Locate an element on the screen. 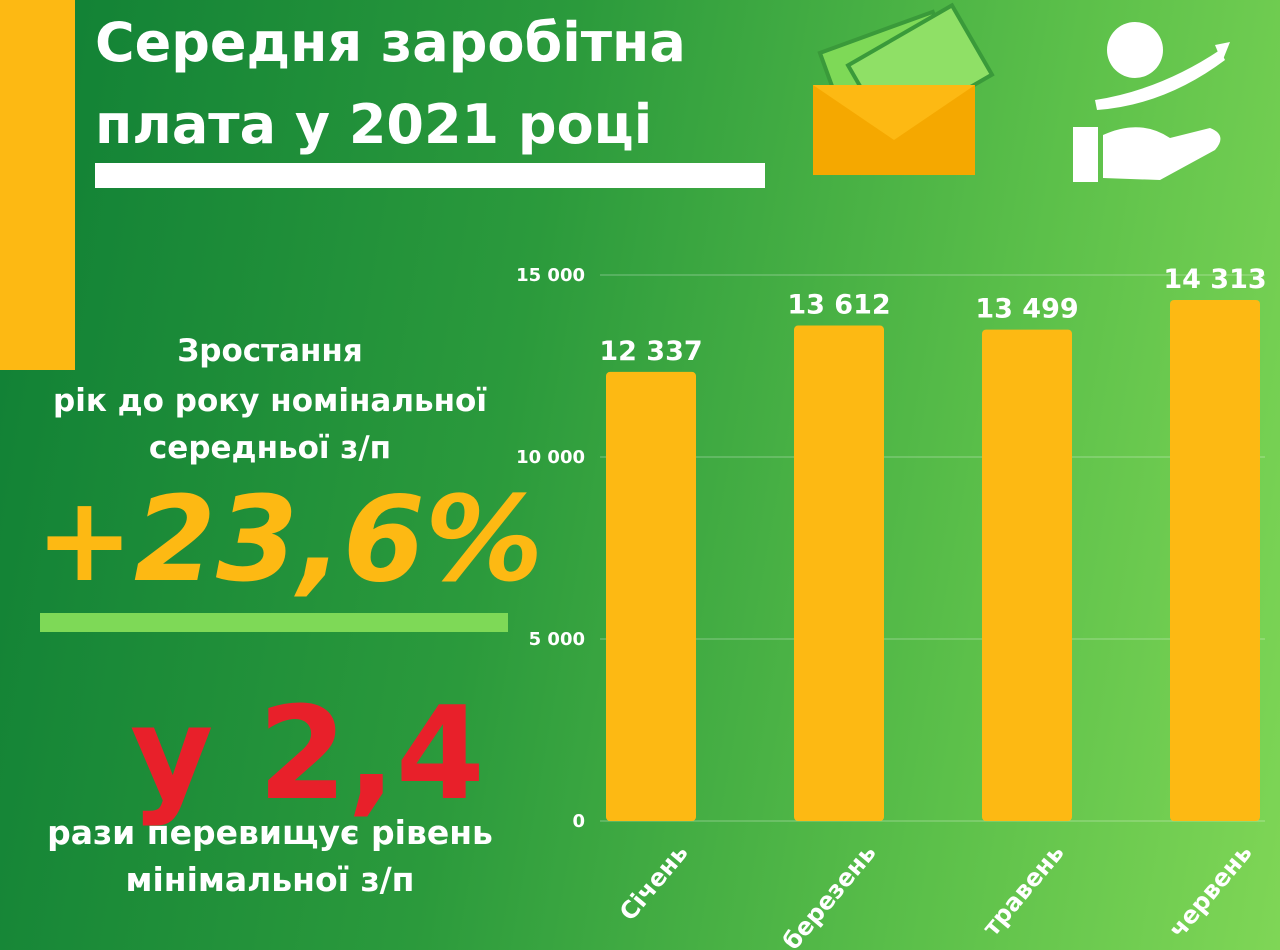  value-label: 13 499 is located at coordinates (1026, 309).